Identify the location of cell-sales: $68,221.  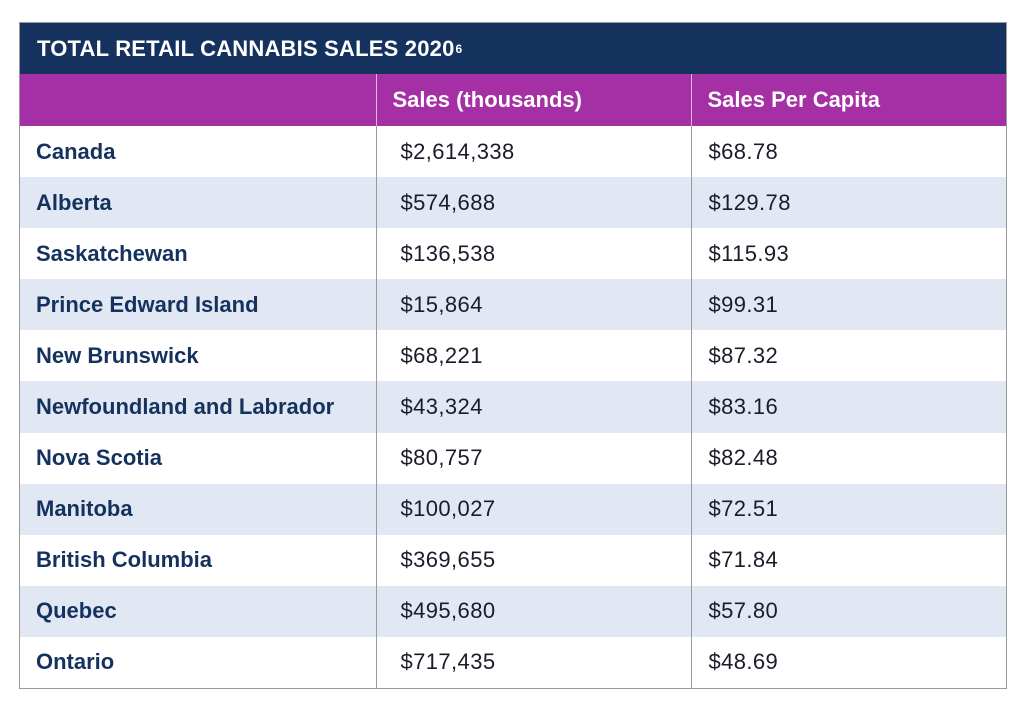
(533, 356).